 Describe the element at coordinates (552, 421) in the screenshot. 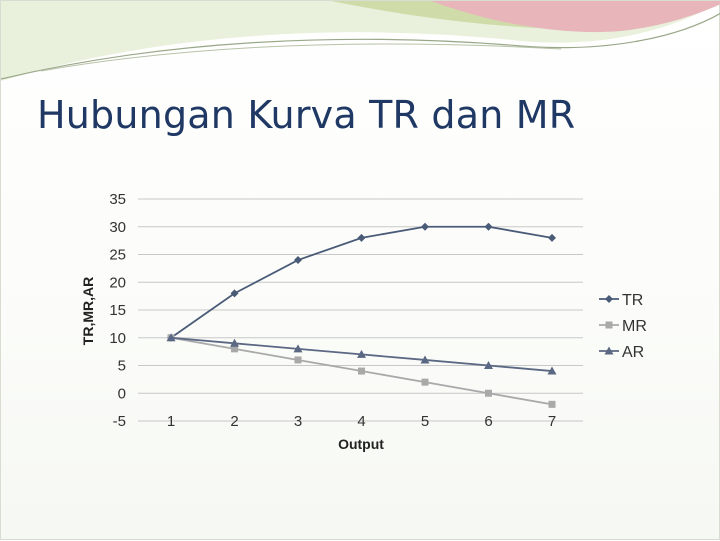

I see `x-tick-label: 7` at that location.